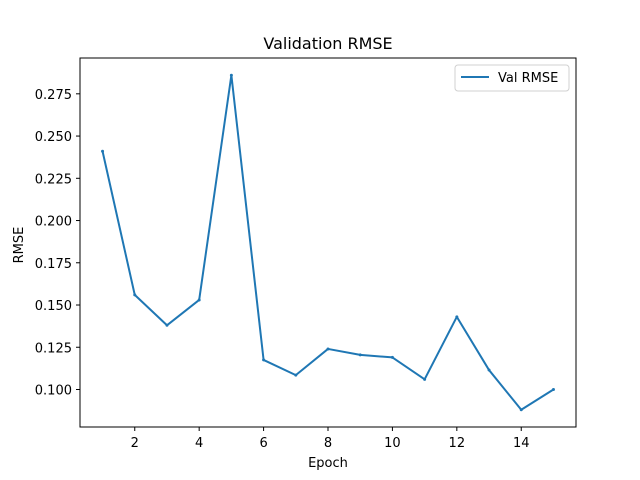  I want to click on x-tick-label-1: 4, so click(199, 443).